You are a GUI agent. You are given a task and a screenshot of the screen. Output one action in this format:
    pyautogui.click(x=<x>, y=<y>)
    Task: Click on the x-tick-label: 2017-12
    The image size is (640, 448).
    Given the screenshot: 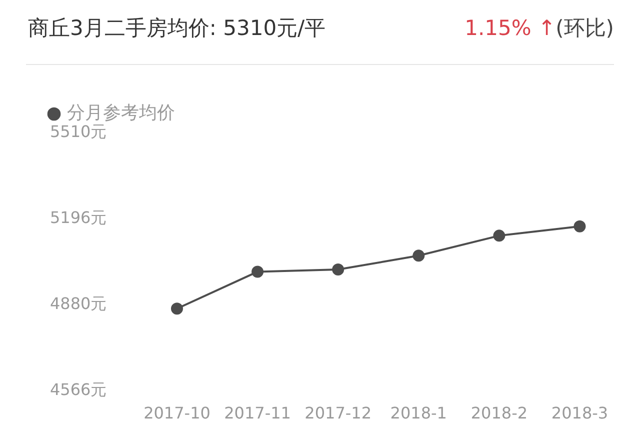 What is the action you would take?
    pyautogui.click(x=338, y=413)
    